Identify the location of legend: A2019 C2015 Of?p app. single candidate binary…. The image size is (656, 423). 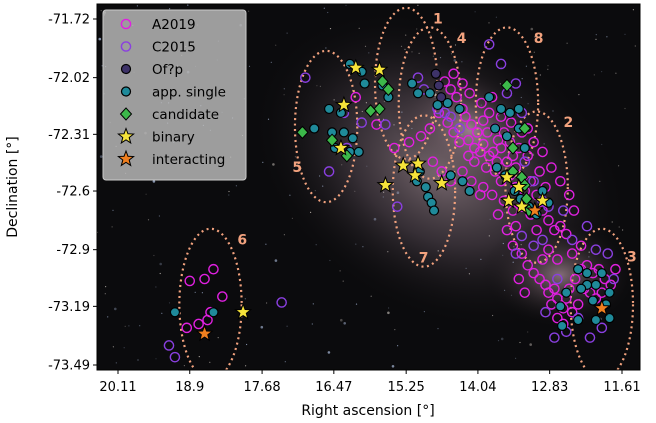
(174, 95).